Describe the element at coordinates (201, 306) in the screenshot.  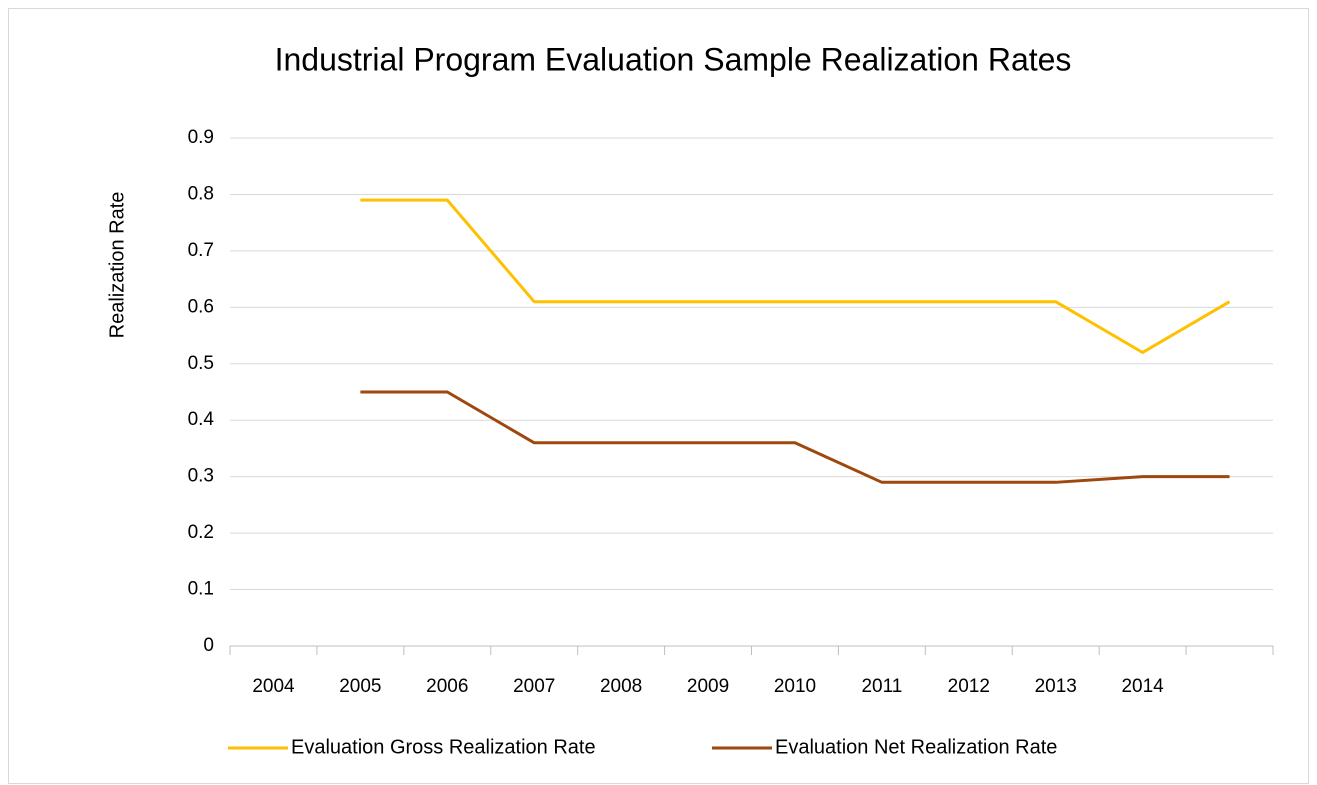
I see `y-tick-label: 0.6` at that location.